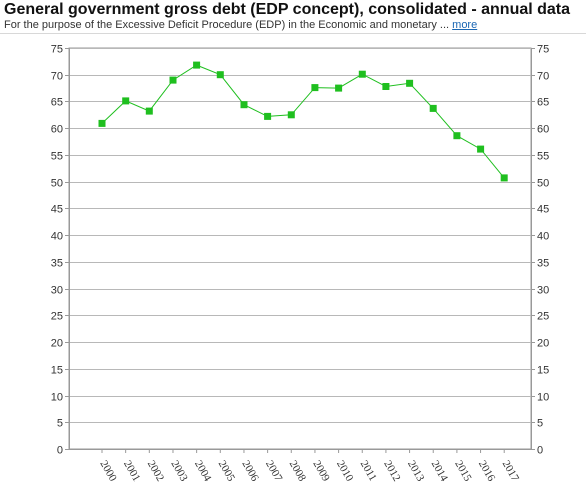 The image size is (586, 484). Describe the element at coordinates (410, 83) in the screenshot. I see `data-point-2013` at that location.